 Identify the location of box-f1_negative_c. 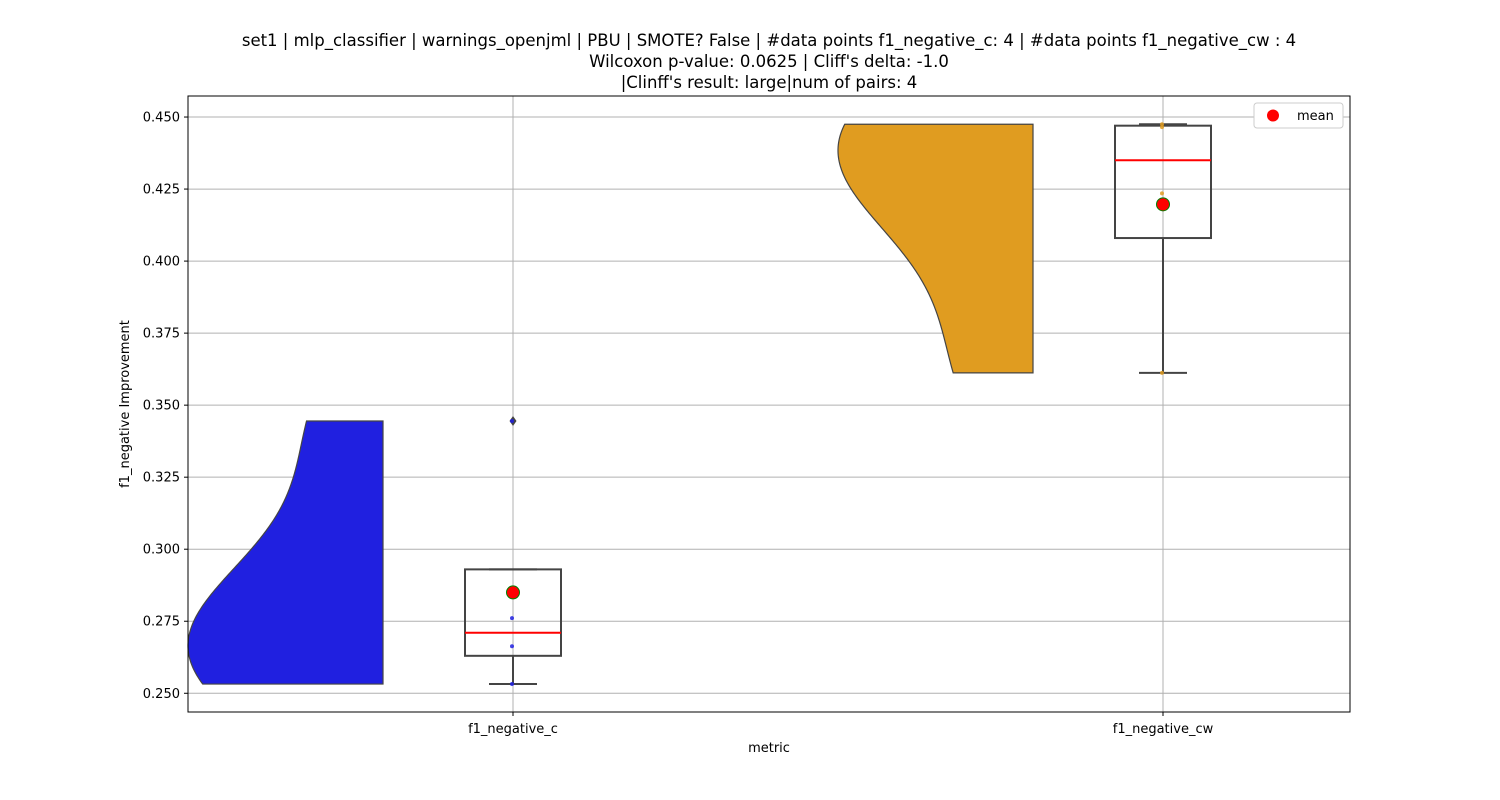
(513, 612).